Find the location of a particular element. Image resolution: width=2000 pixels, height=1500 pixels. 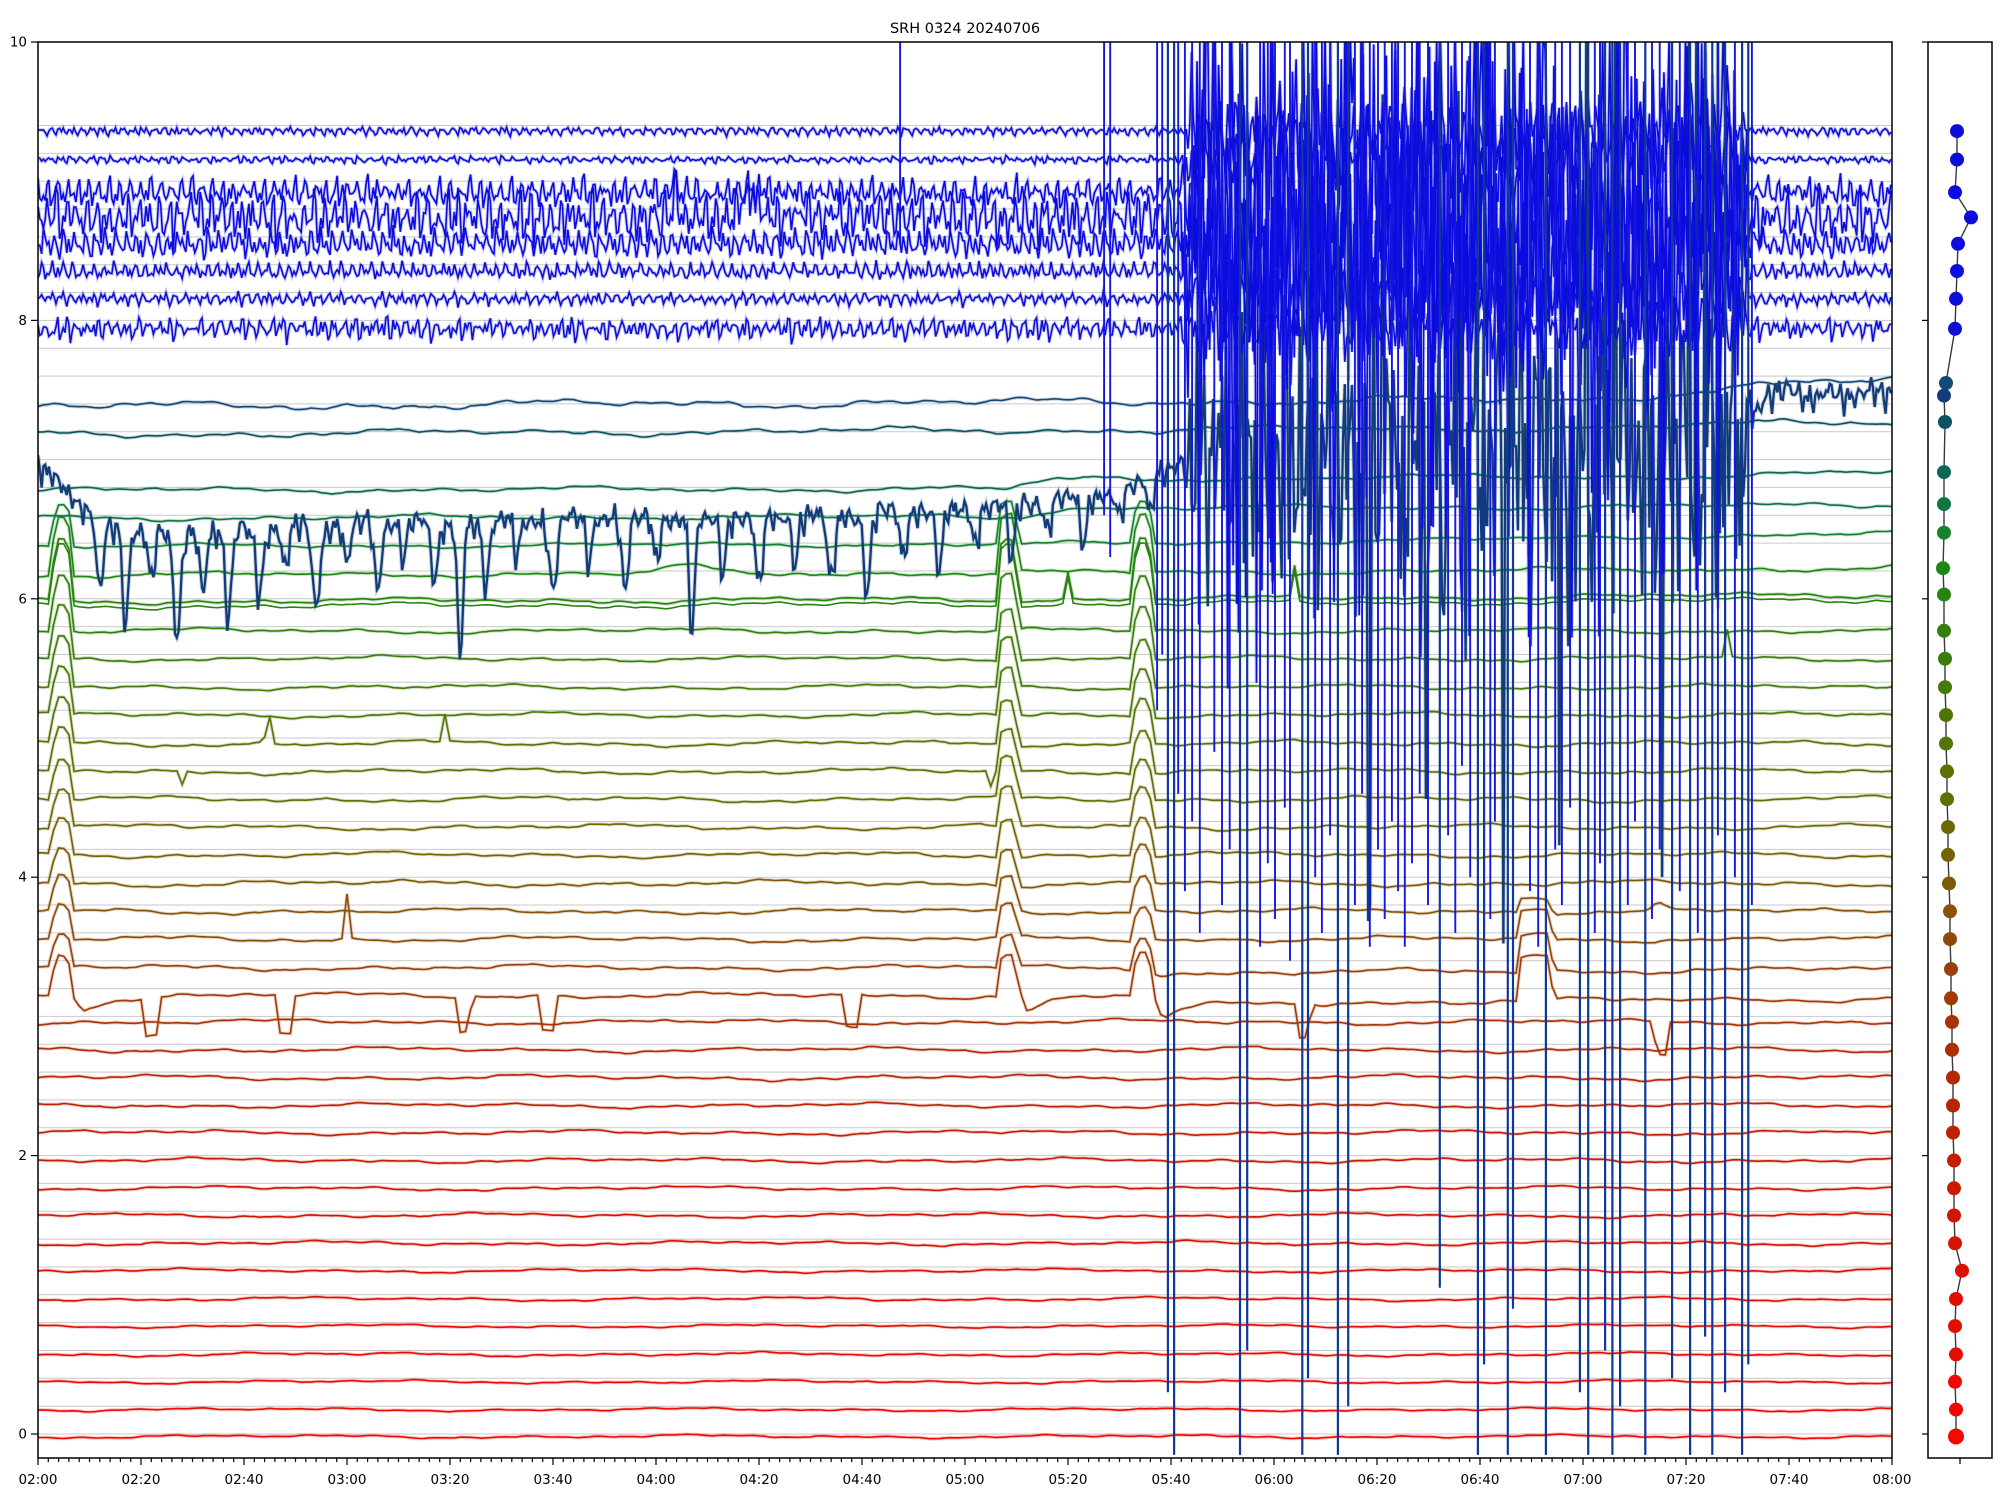

profile-dot-8.2 is located at coordinates (1956, 298).